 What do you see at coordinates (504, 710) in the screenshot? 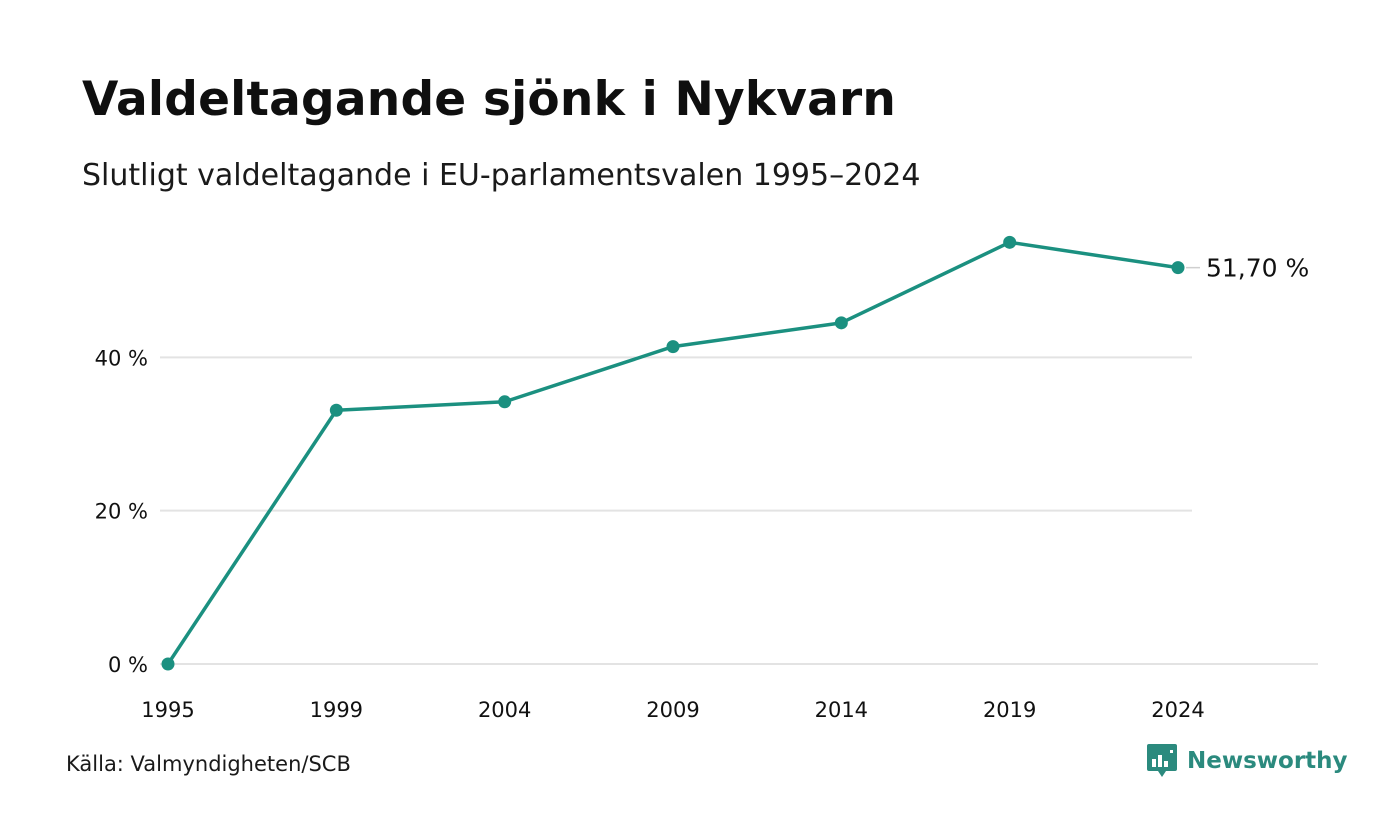
I see `x-tick-label: 2004` at bounding box center [504, 710].